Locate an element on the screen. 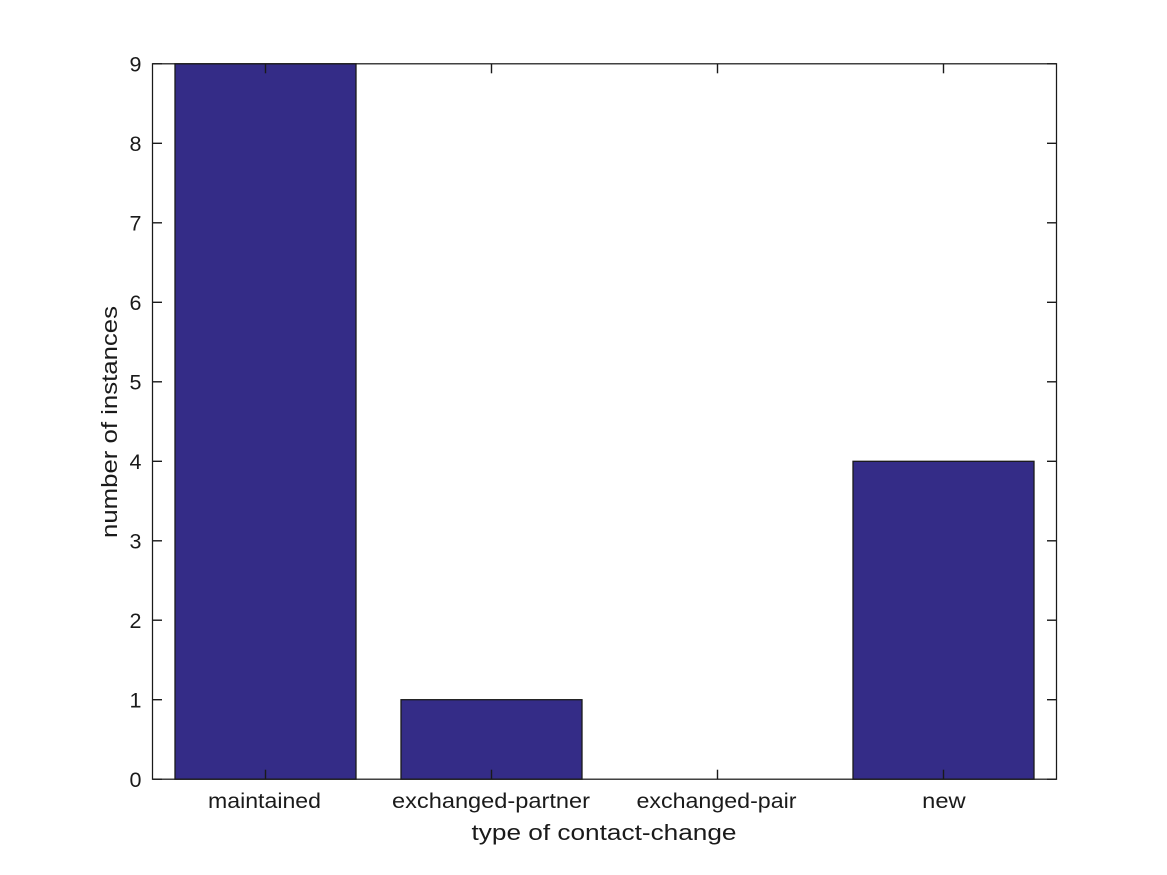 The height and width of the screenshot is (875, 1167). svg-text: 0 is located at coordinates (136, 780).